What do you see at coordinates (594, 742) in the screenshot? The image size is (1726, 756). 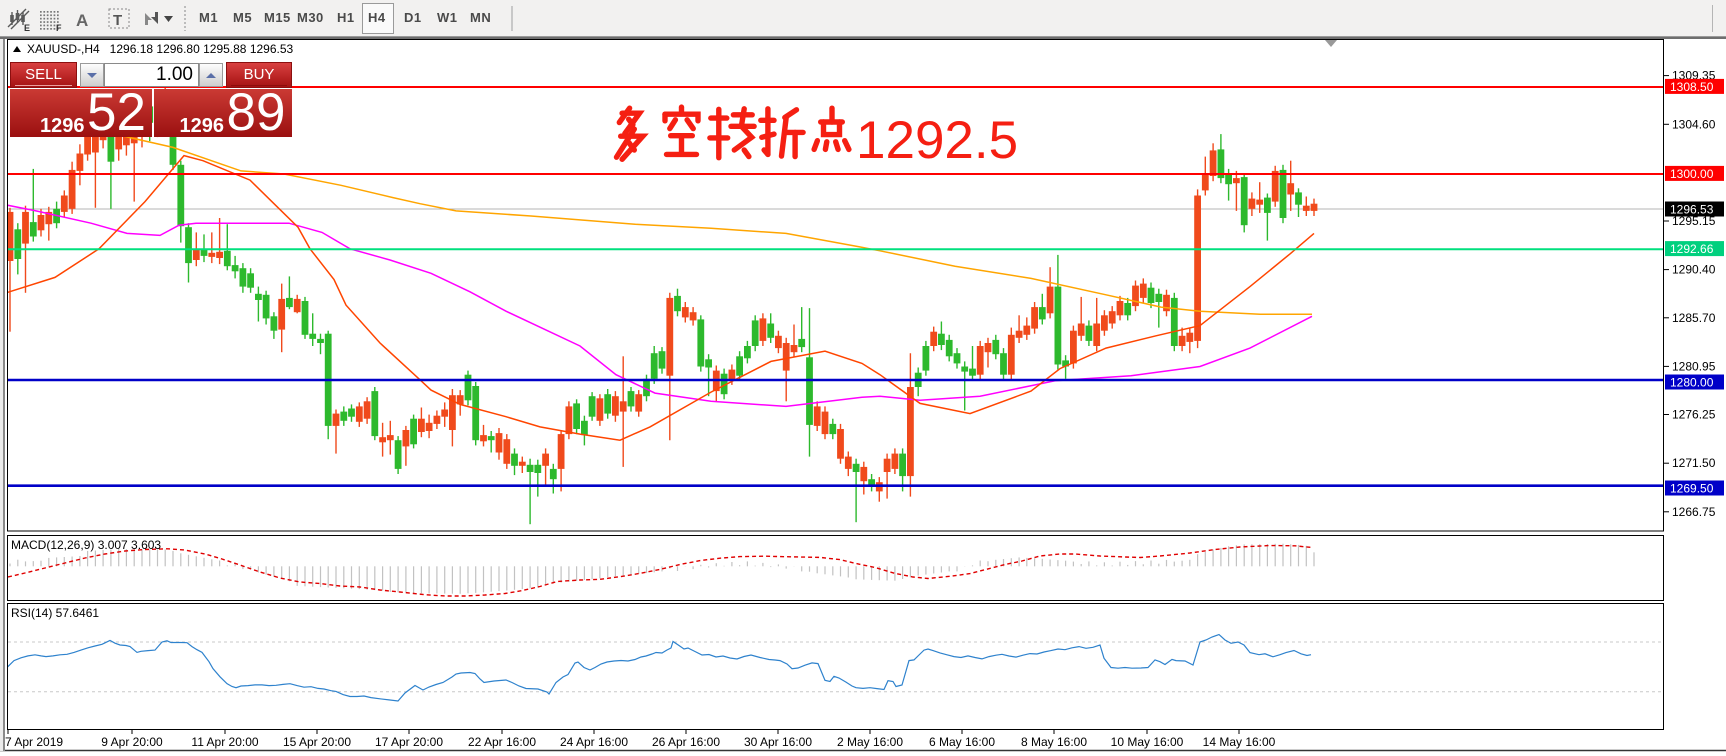 I see `svg-text: 24 Apr 16:00` at bounding box center [594, 742].